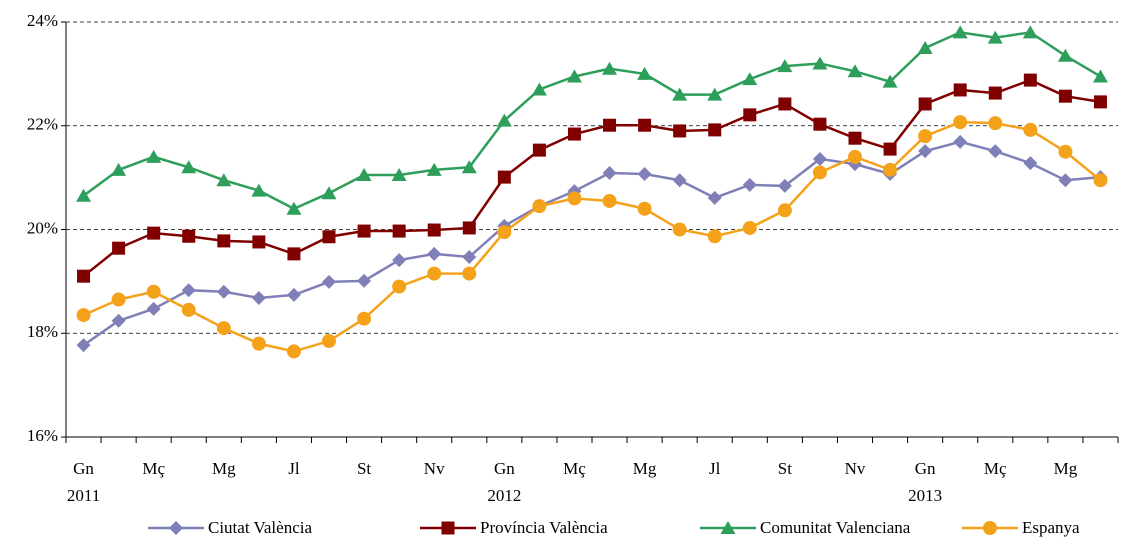 The width and height of the screenshot is (1128, 541). What do you see at coordinates (504, 495) in the screenshot?
I see `year-label: 2012` at bounding box center [504, 495].